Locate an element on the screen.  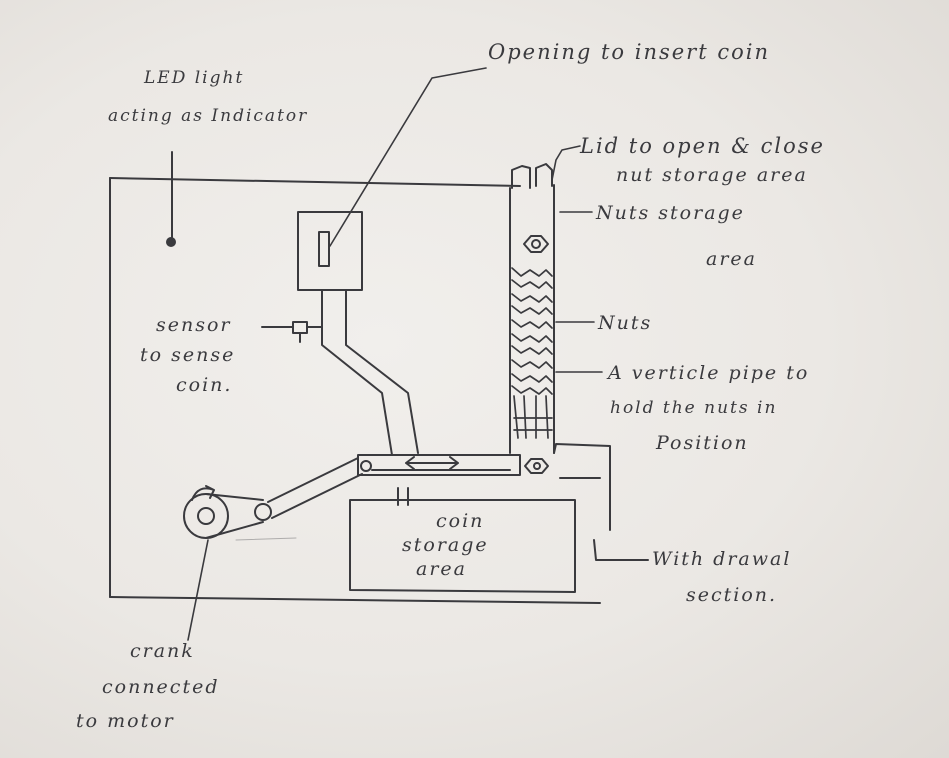
lid-label-line1: Lid to open & close is located at coordinates (702, 146).